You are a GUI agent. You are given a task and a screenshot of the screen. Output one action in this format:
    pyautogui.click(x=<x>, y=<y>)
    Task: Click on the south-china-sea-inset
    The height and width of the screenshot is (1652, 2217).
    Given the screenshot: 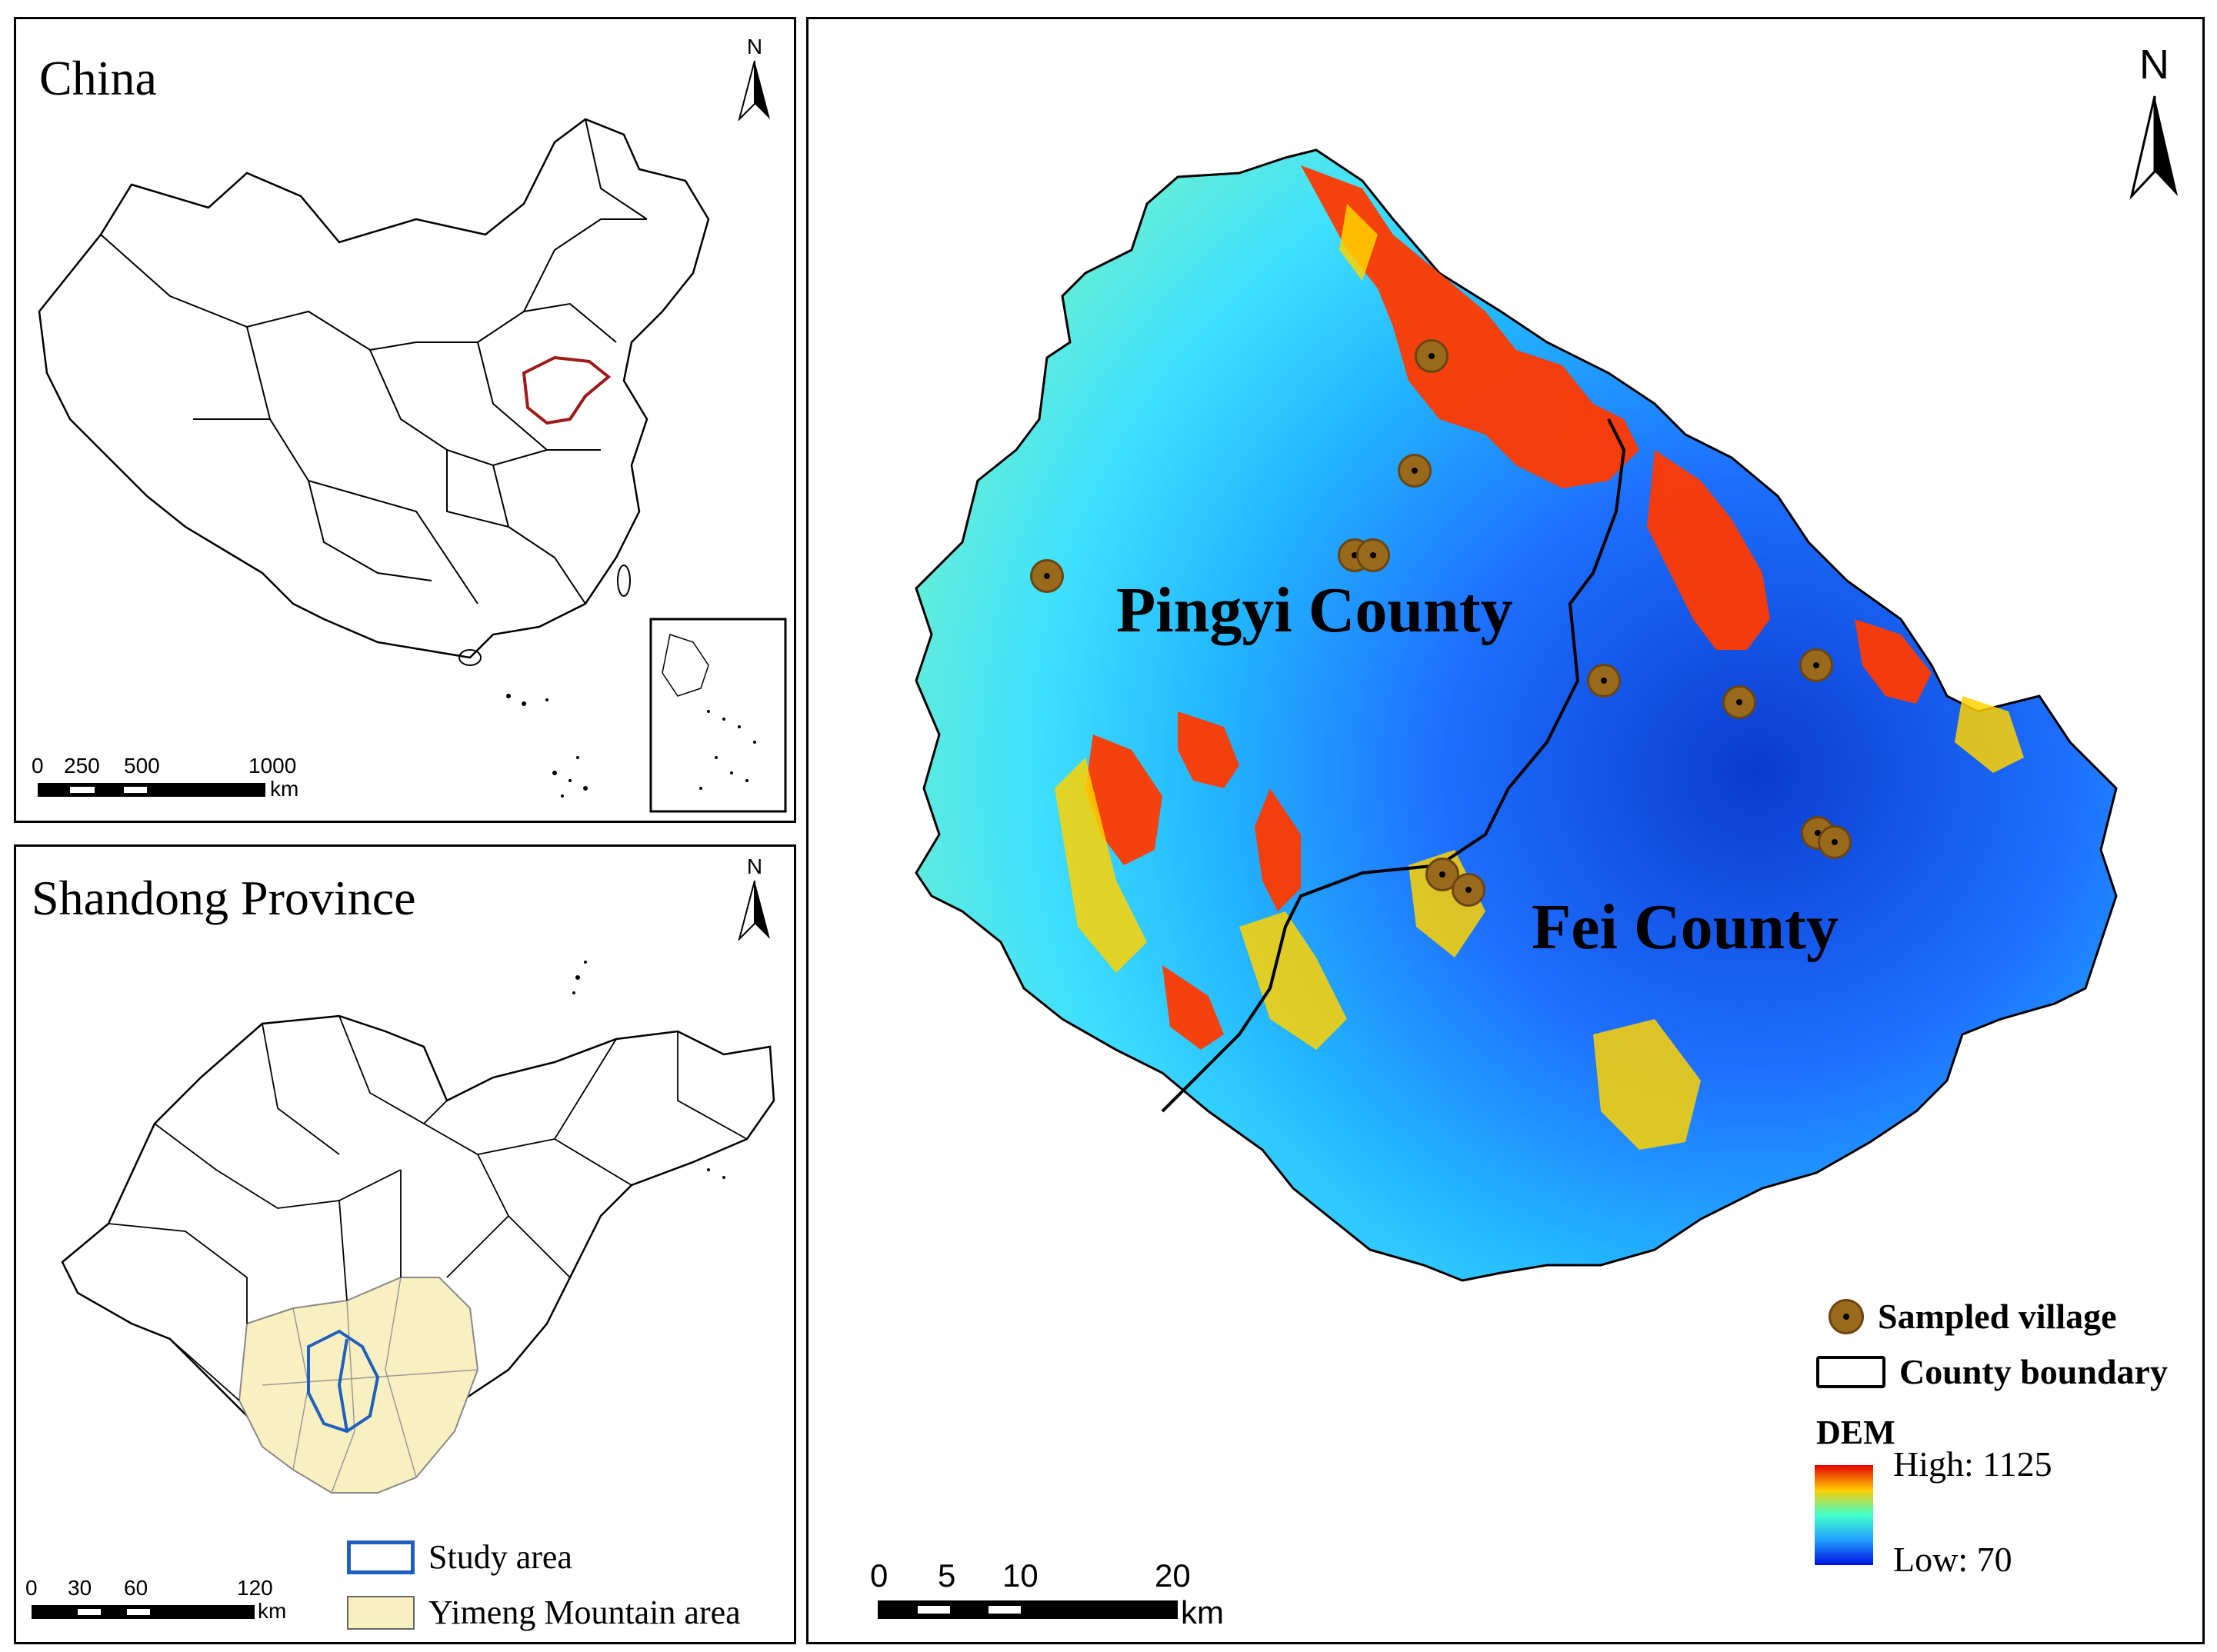 What is the action you would take?
    pyautogui.click(x=718, y=715)
    